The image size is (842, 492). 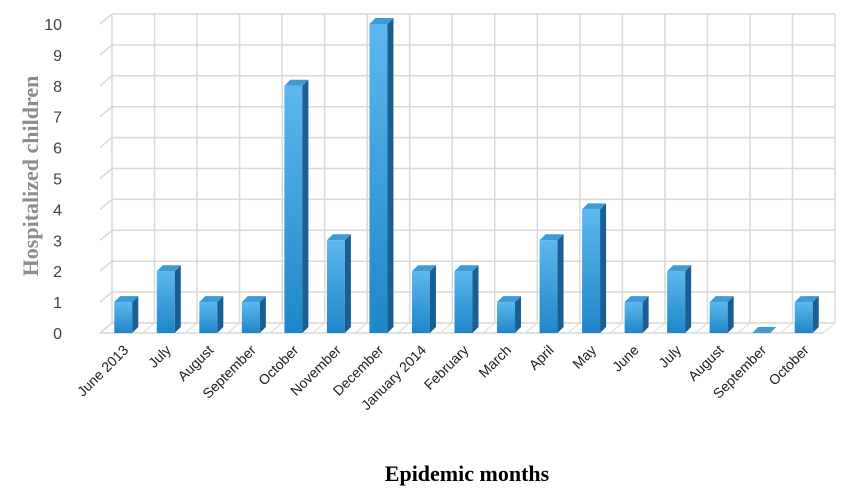 I want to click on x-category-label: June 2013, so click(x=103, y=371).